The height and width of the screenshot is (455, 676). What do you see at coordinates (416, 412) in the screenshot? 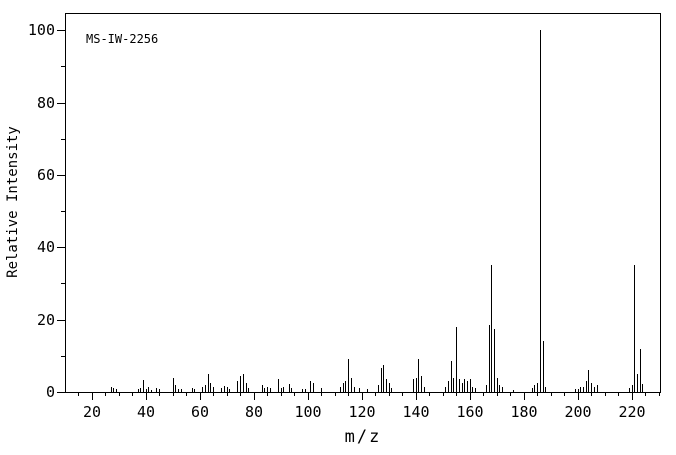
I see `x-tick-label-140: 140` at bounding box center [416, 412].